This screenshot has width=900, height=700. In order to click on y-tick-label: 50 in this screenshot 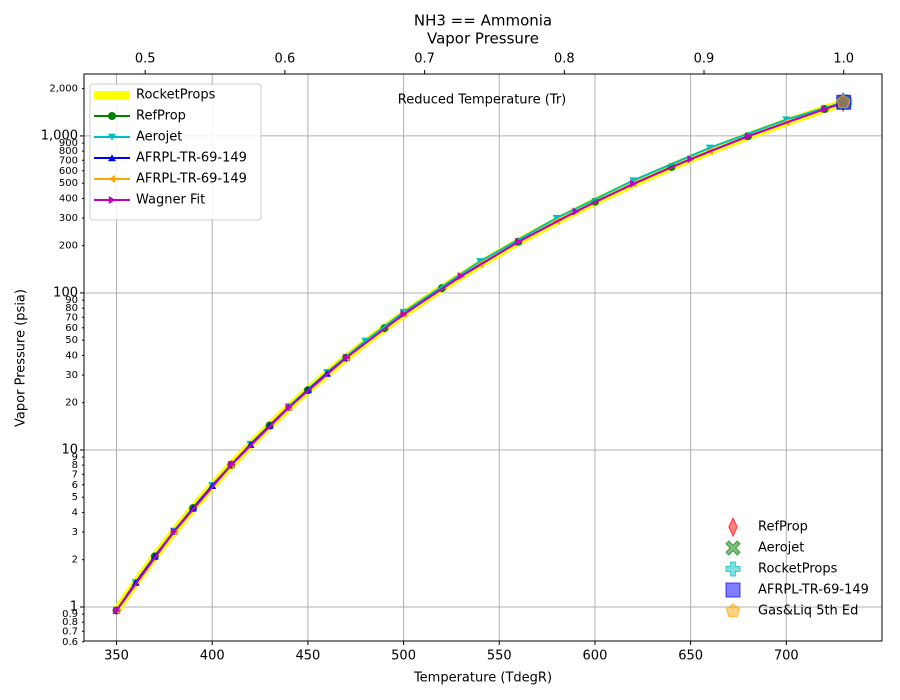, I will do `click(71, 340)`.